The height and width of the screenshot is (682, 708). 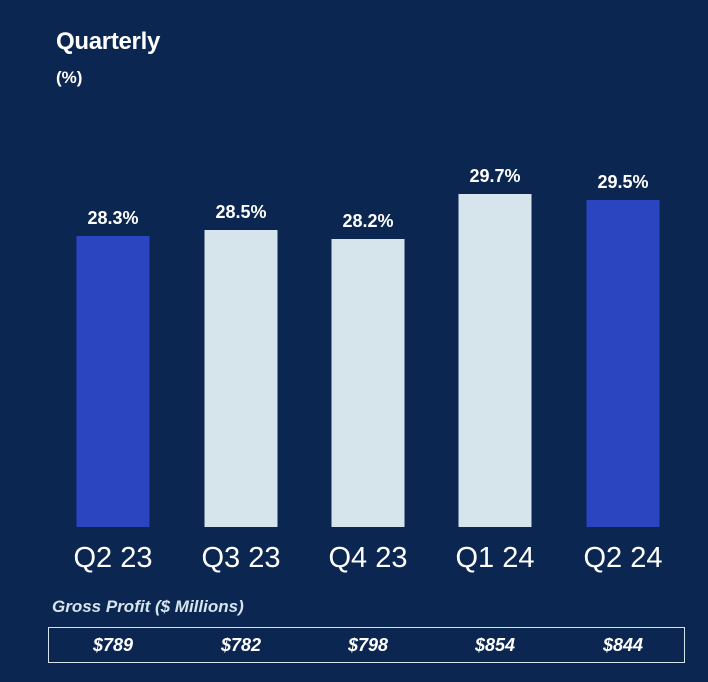 I want to click on chart-subtitle: (%), so click(x=69, y=77).